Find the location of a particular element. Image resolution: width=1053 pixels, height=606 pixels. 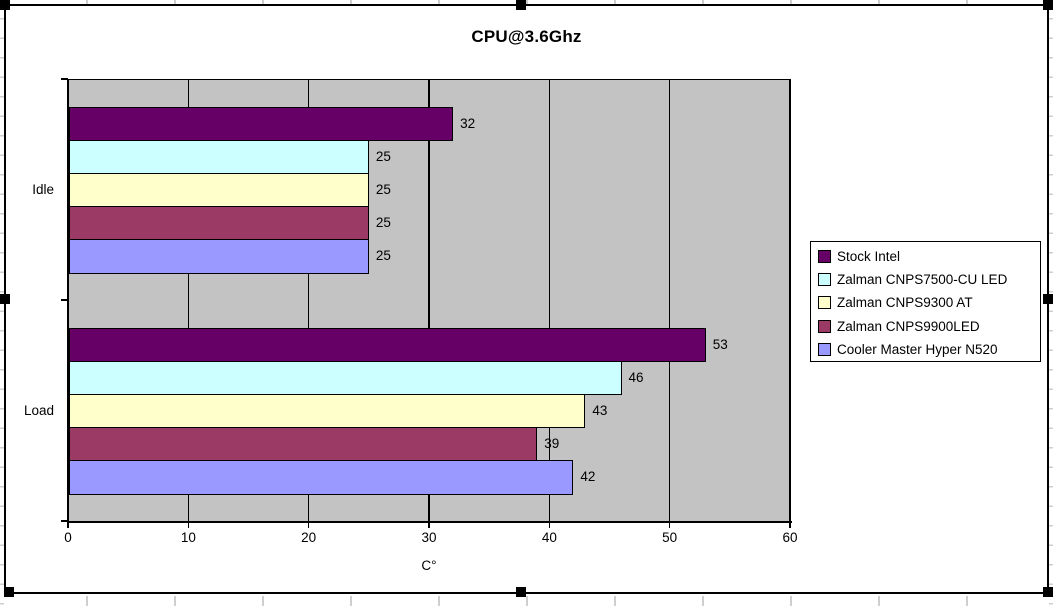

x-tick-label-20: 20 is located at coordinates (309, 537).